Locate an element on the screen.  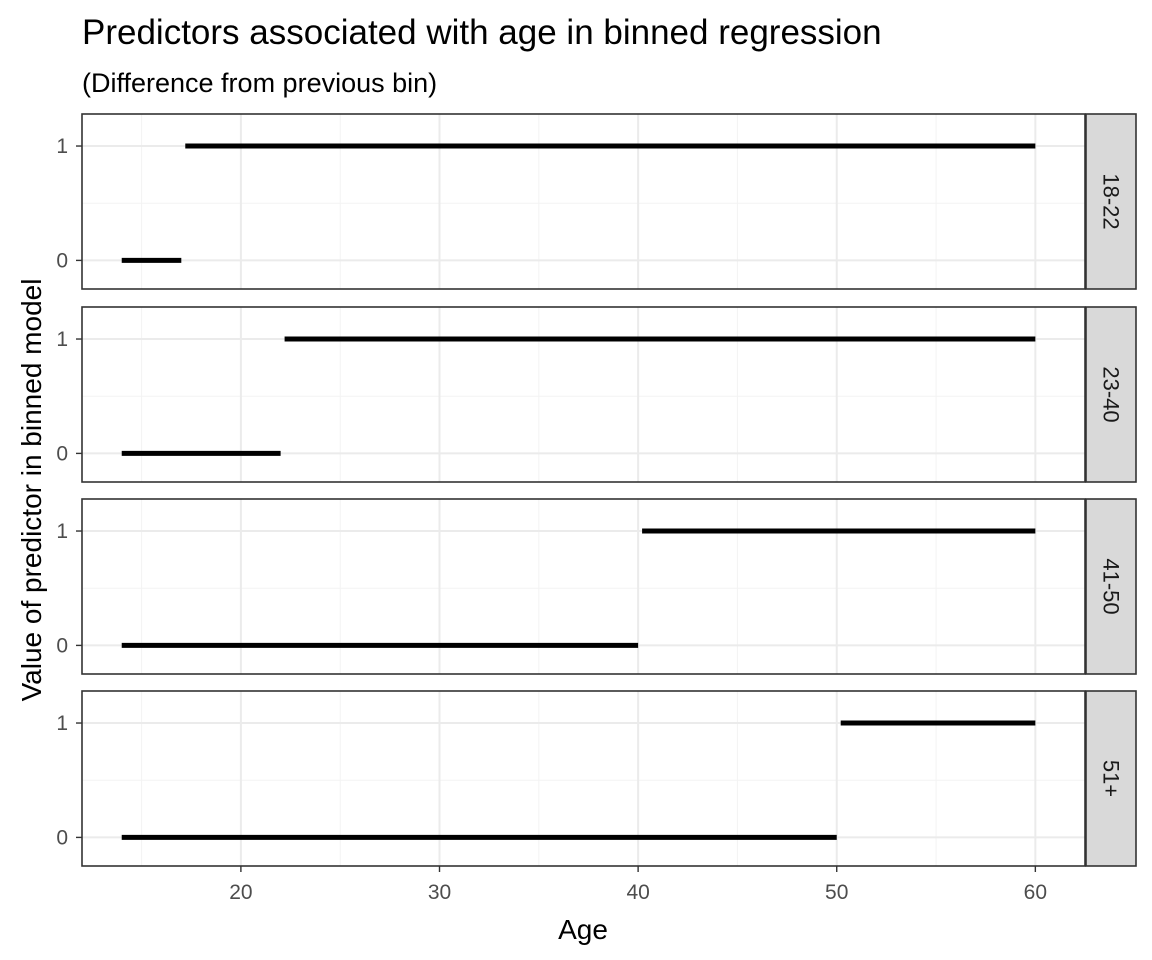
facet-strip-label: 18-22 is located at coordinates (1111, 201).